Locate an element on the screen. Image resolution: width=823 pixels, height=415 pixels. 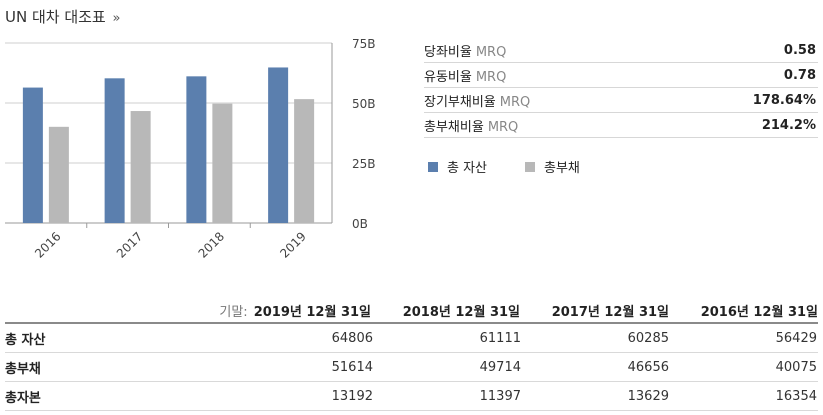
table-row: 총자본 13192 11397 13629 16354 is located at coordinates (411, 396).